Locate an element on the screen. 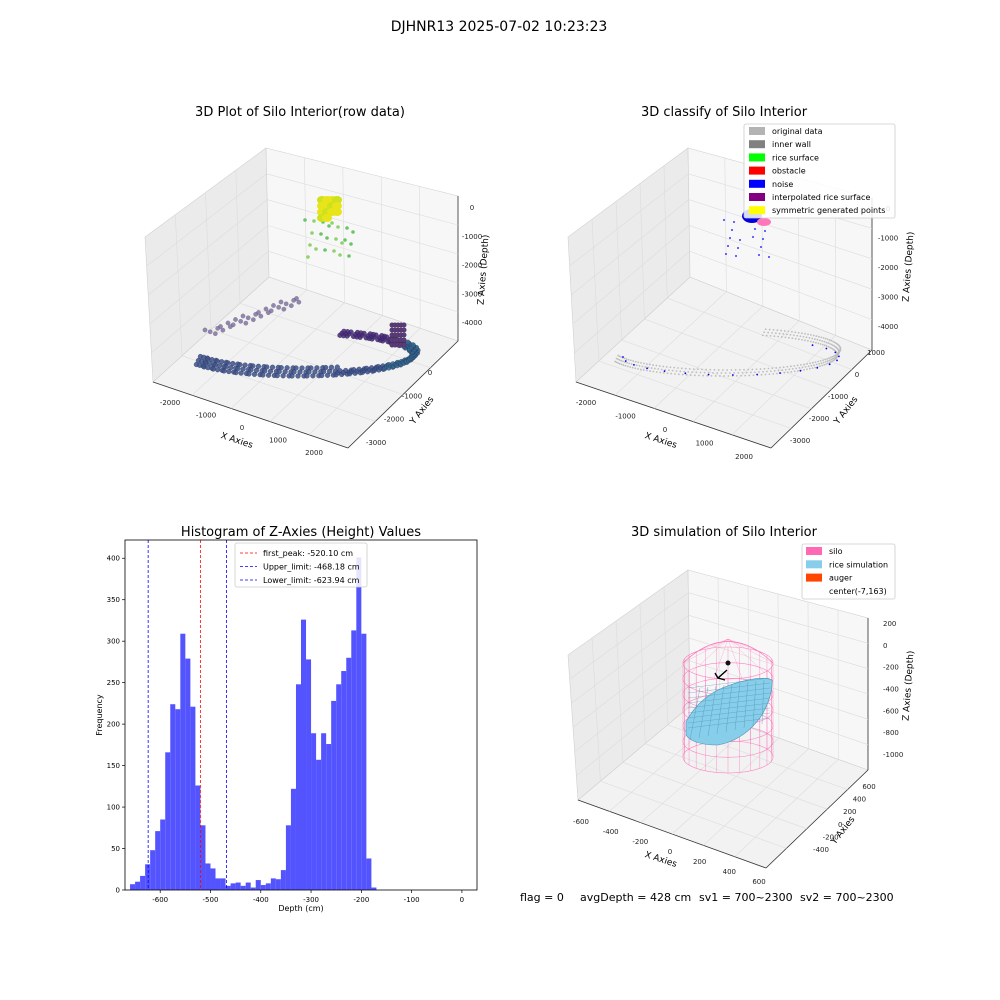 The width and height of the screenshot is (1000, 1000). axes-3d-grid is located at coordinates (719, 717).